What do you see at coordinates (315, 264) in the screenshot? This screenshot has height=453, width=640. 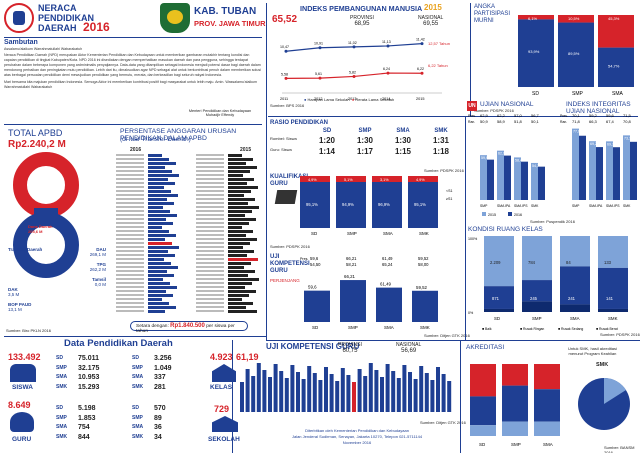 I see `ukg-ran: 54,50` at bounding box center [315, 264].